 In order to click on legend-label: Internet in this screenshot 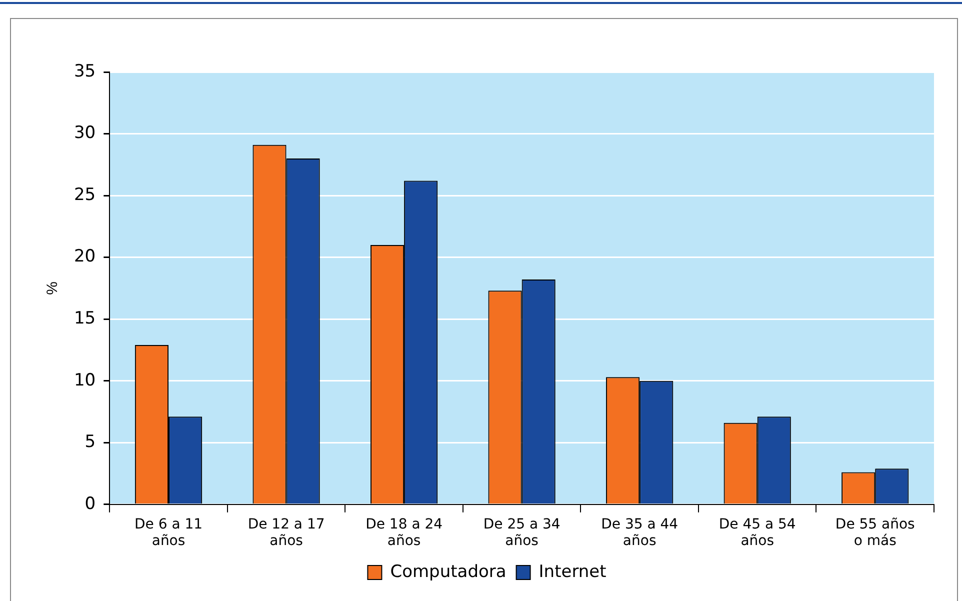, I will do `click(572, 572)`.